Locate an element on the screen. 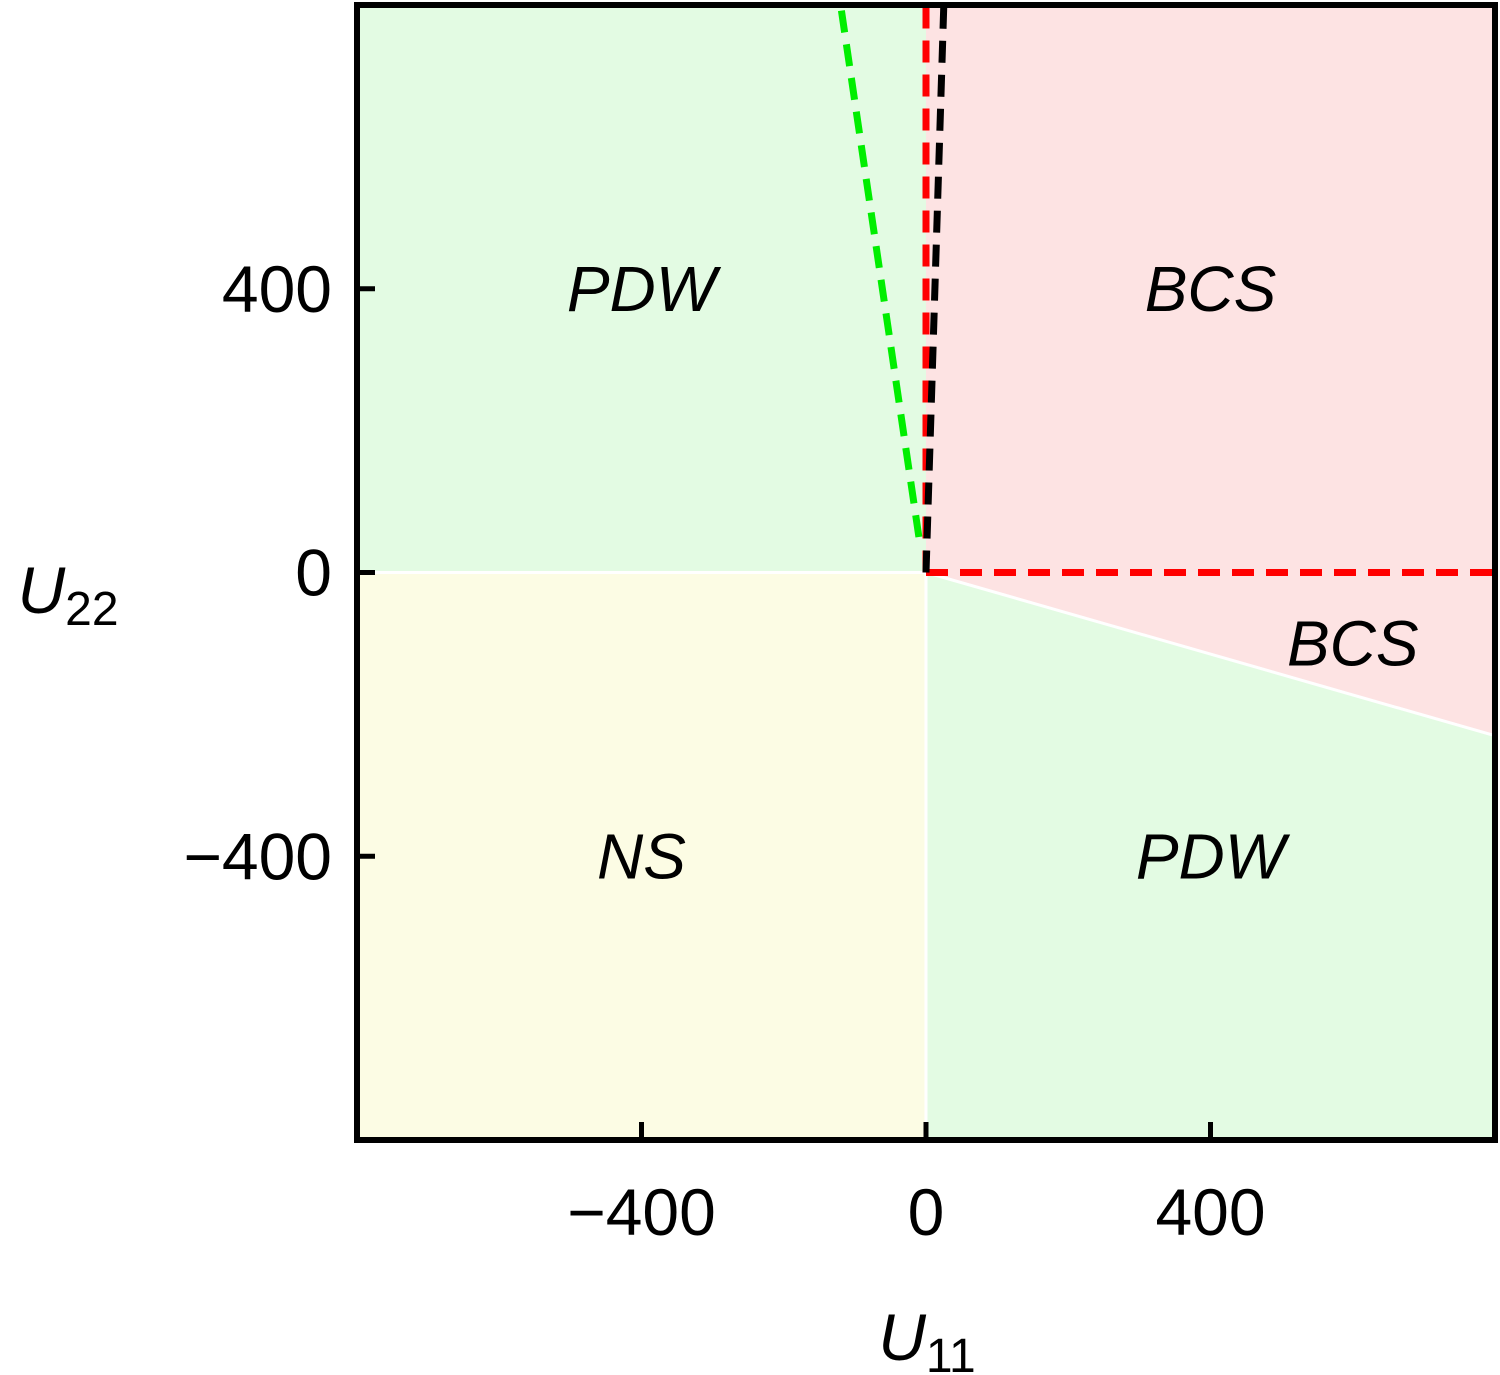  y-axis-label-sub: 22 is located at coordinates (91, 609).